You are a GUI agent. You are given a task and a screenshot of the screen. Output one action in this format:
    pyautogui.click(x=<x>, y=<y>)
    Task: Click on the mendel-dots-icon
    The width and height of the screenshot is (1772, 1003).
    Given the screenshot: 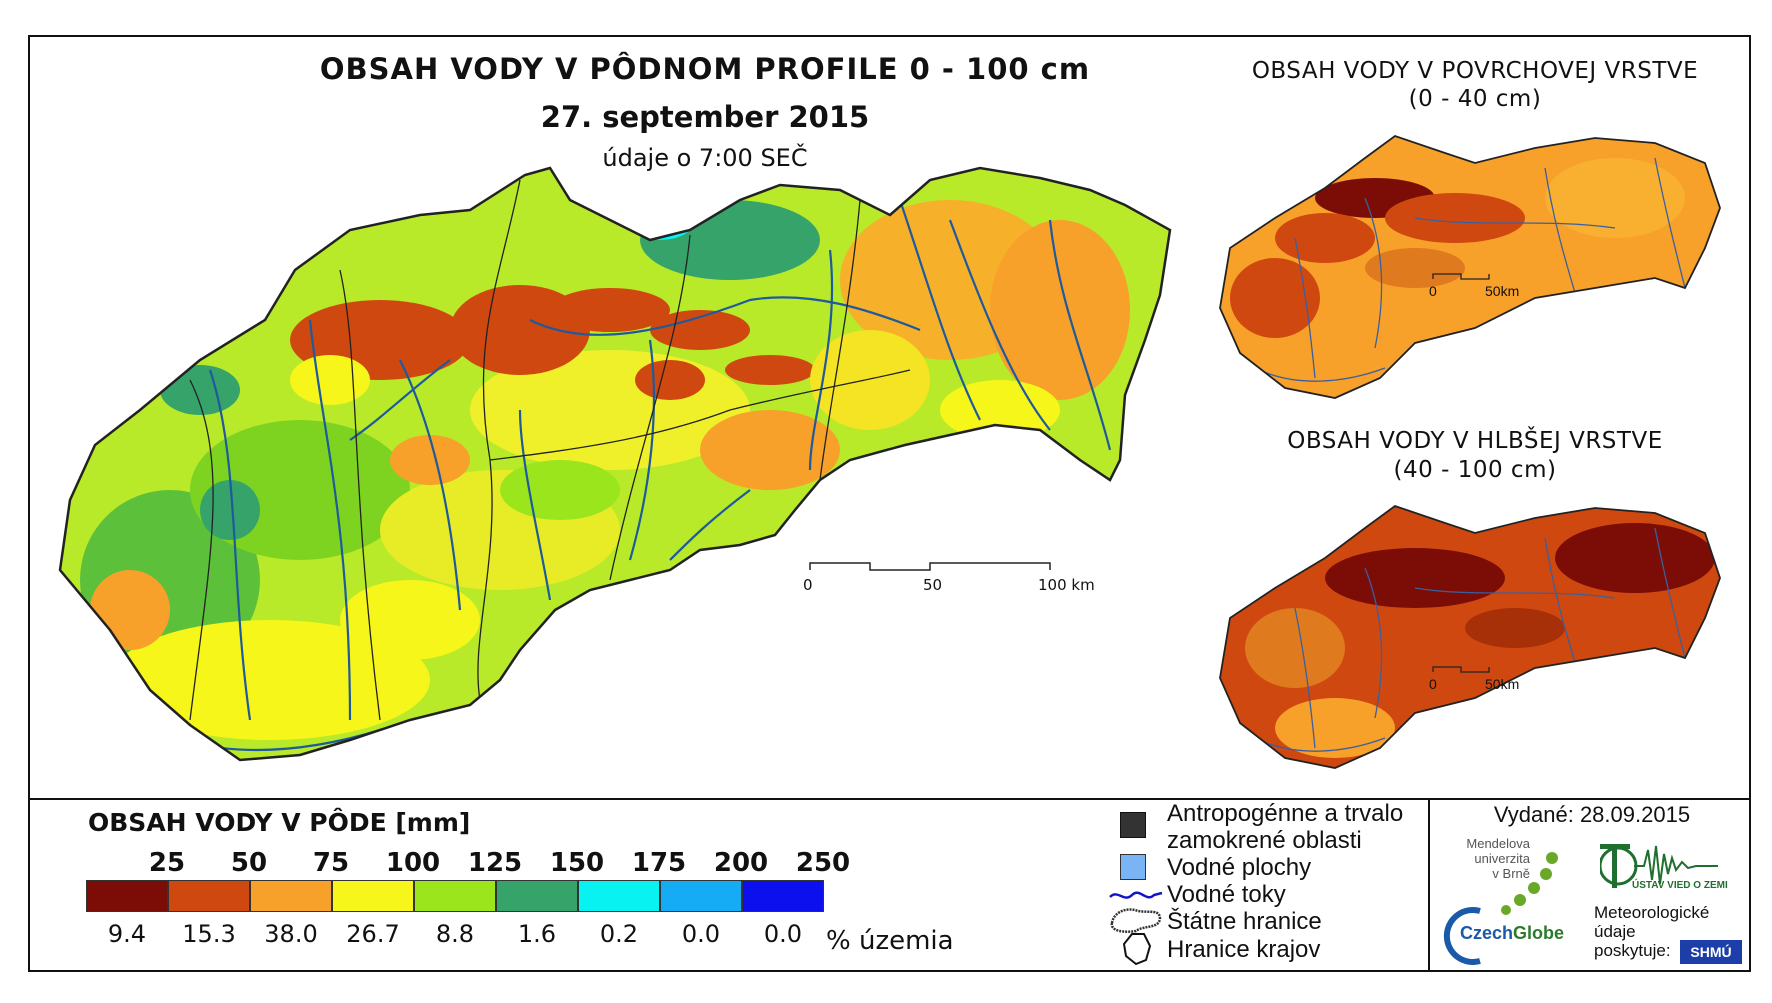 What is the action you would take?
    pyautogui.click(x=1529, y=883)
    